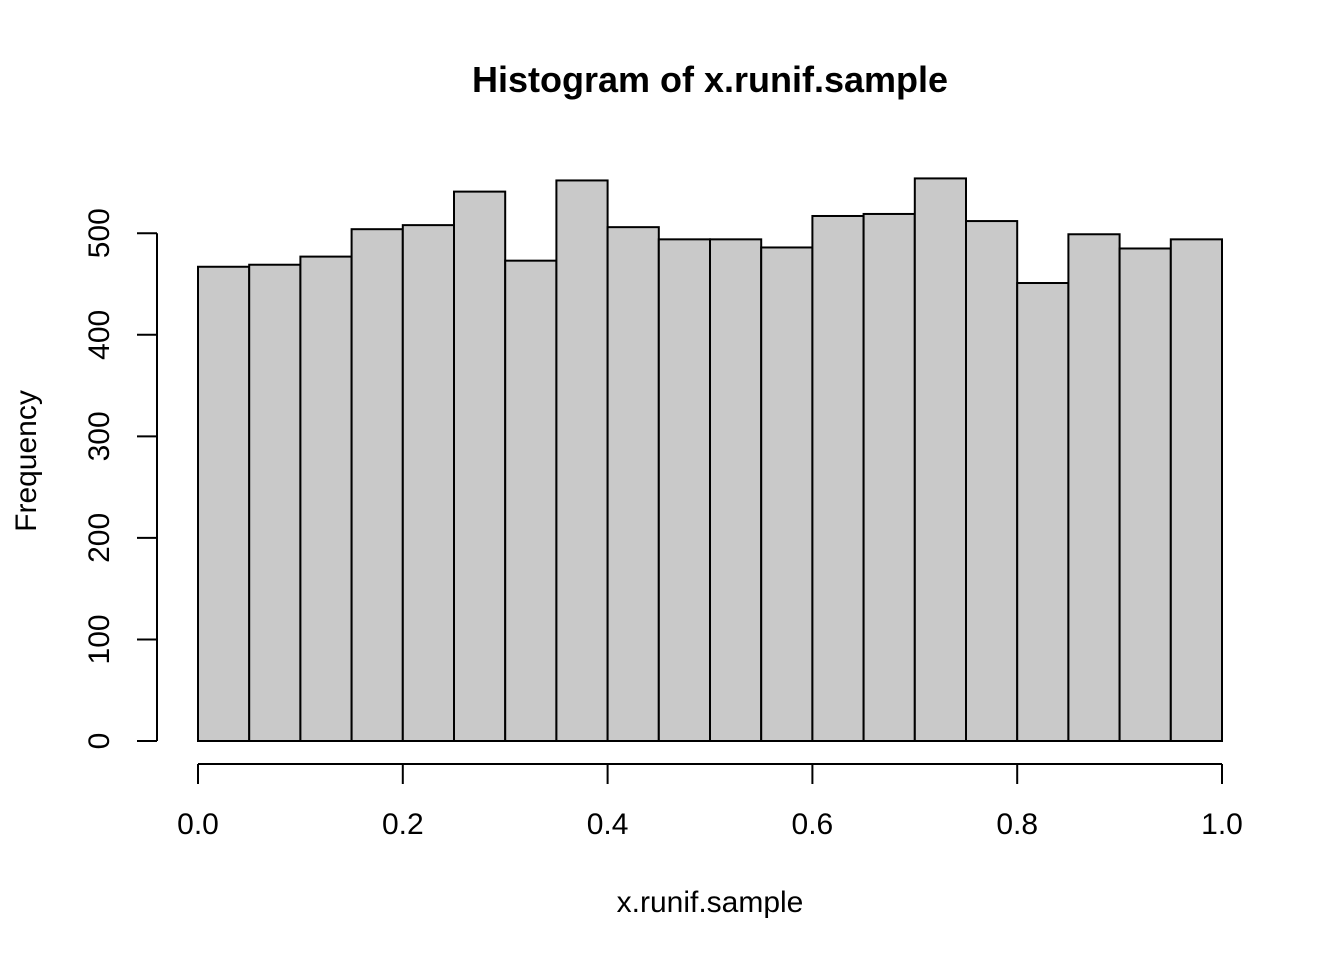 This screenshot has height=965, width=1344. What do you see at coordinates (710, 802) in the screenshot?
I see `x-axis: 0.0 0.2 0.4 0.6 0.8 1.0` at bounding box center [710, 802].